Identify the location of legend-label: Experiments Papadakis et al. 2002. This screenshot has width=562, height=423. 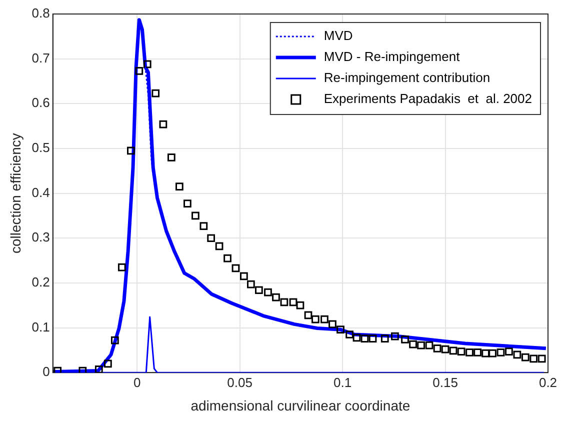
(428, 98).